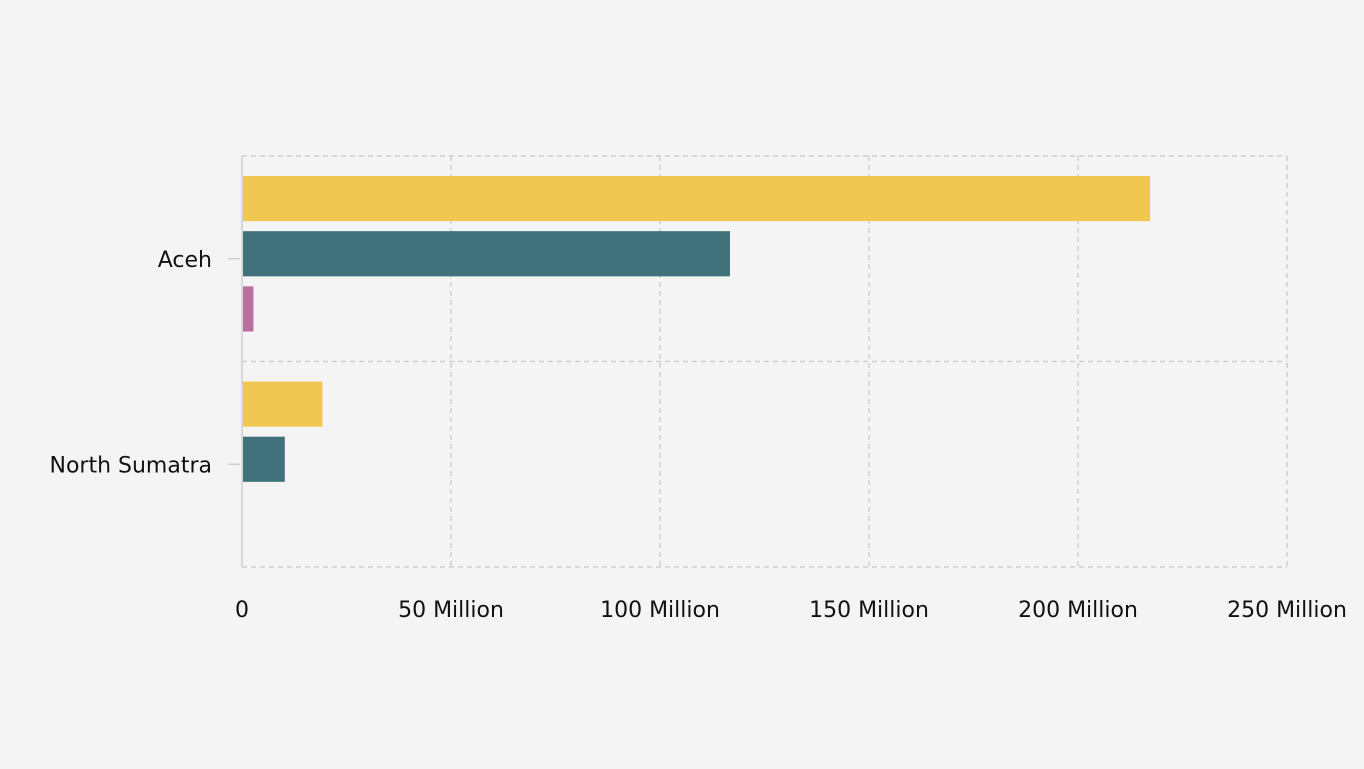 The height and width of the screenshot is (769, 1364). Describe the element at coordinates (451, 610) in the screenshot. I see `x-tick-label: 50 Million` at that location.